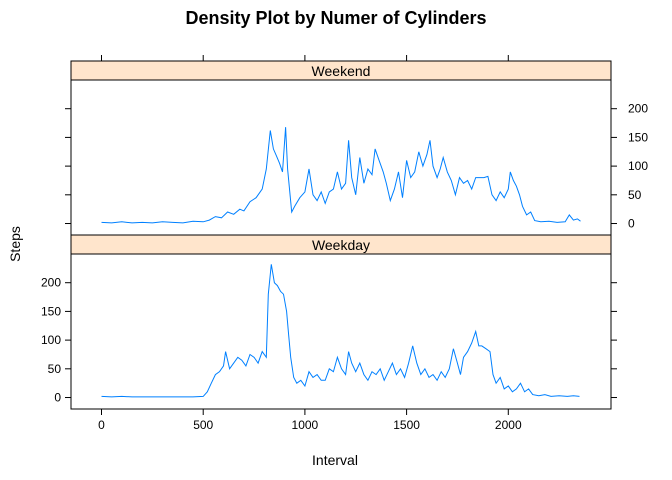  What do you see at coordinates (341, 175) in the screenshot?
I see `series-line-weekend` at bounding box center [341, 175].